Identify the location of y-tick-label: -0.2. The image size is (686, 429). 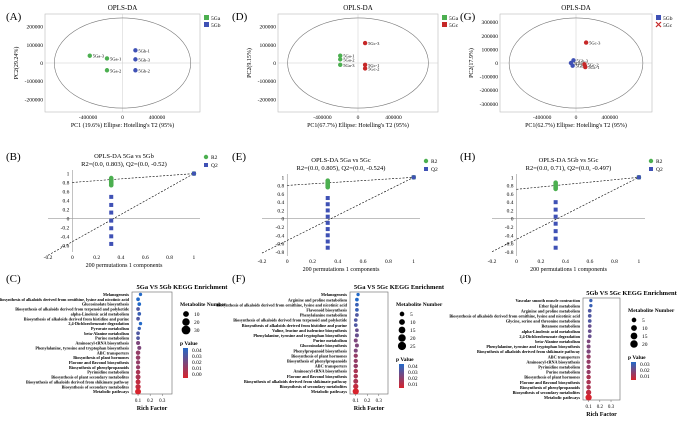
(65, 228).